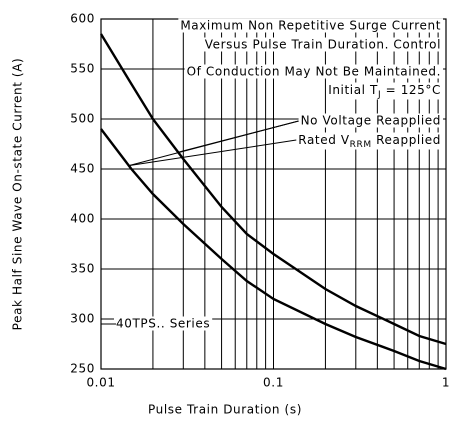  I want to click on annotation: Versus Pulse Train Duration. Control, so click(323, 45).